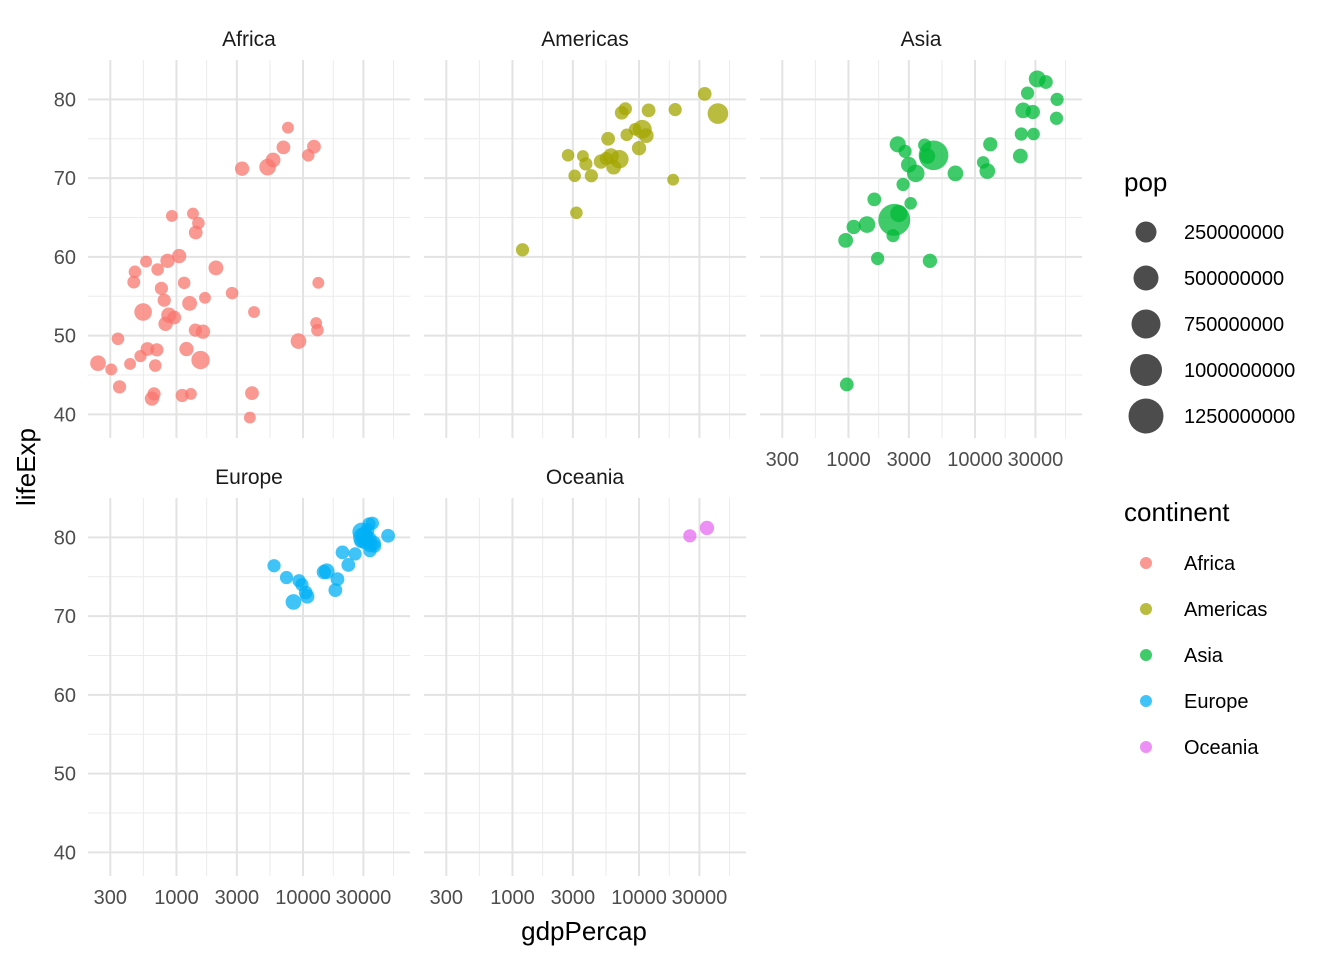  I want to click on color-legend-title: continent, so click(1177, 512).